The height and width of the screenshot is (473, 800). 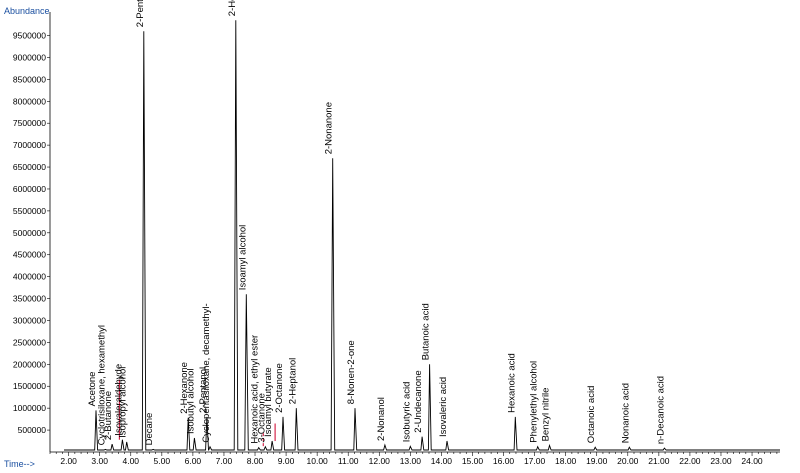 I want to click on peak-label: Cyclotrisiloxane, hexamethyl, so click(x=101, y=385).